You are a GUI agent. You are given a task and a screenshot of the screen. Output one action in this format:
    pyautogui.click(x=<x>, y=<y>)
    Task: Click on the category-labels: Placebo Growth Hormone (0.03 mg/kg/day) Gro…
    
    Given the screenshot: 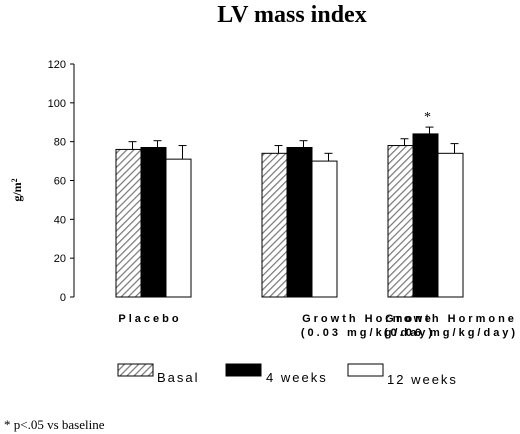 What is the action you would take?
    pyautogui.click(x=318, y=326)
    